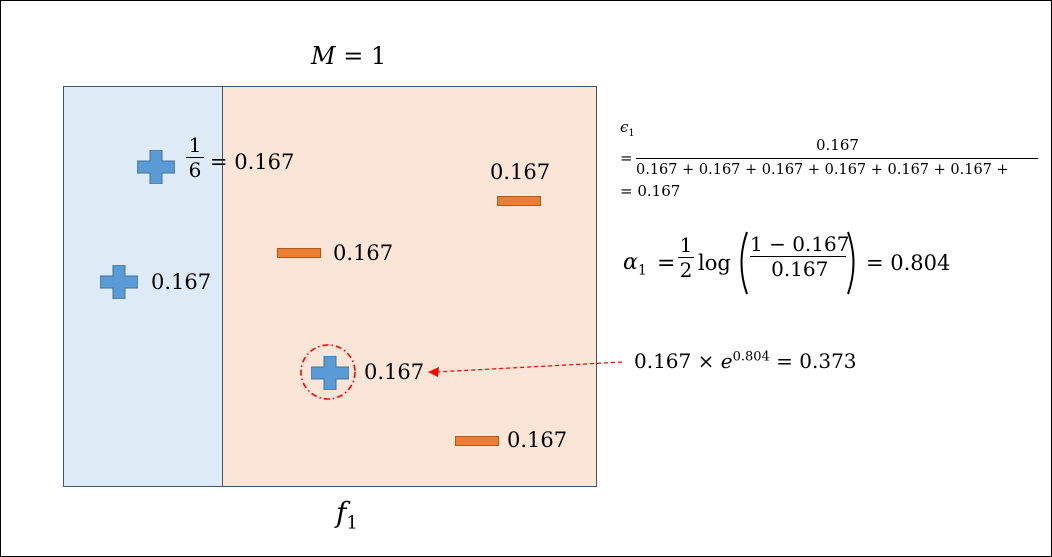 This screenshot has width=1052, height=557. Describe the element at coordinates (394, 372) in the screenshot. I see `weight-label-circled: 0.167` at that location.